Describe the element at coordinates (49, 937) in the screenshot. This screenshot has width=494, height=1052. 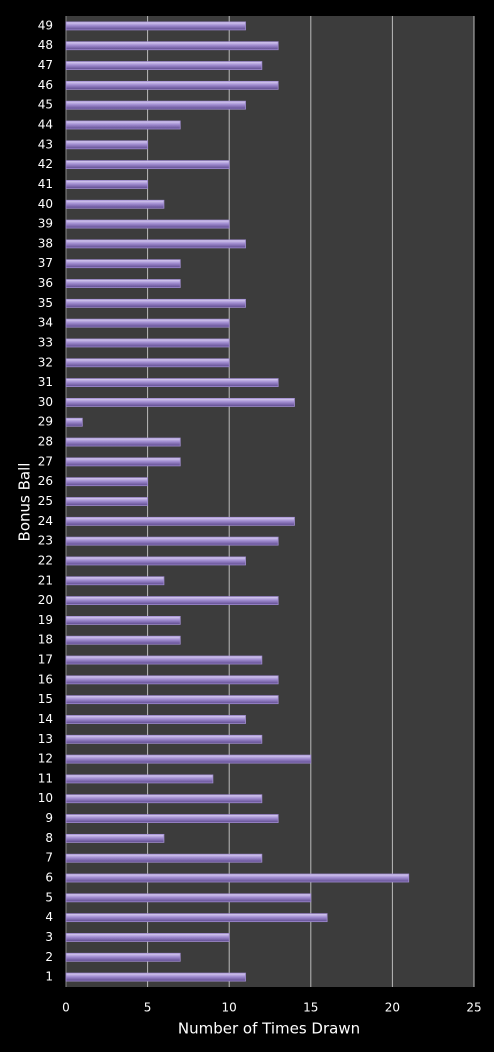
I see `y-tick-label: 3` at that location.